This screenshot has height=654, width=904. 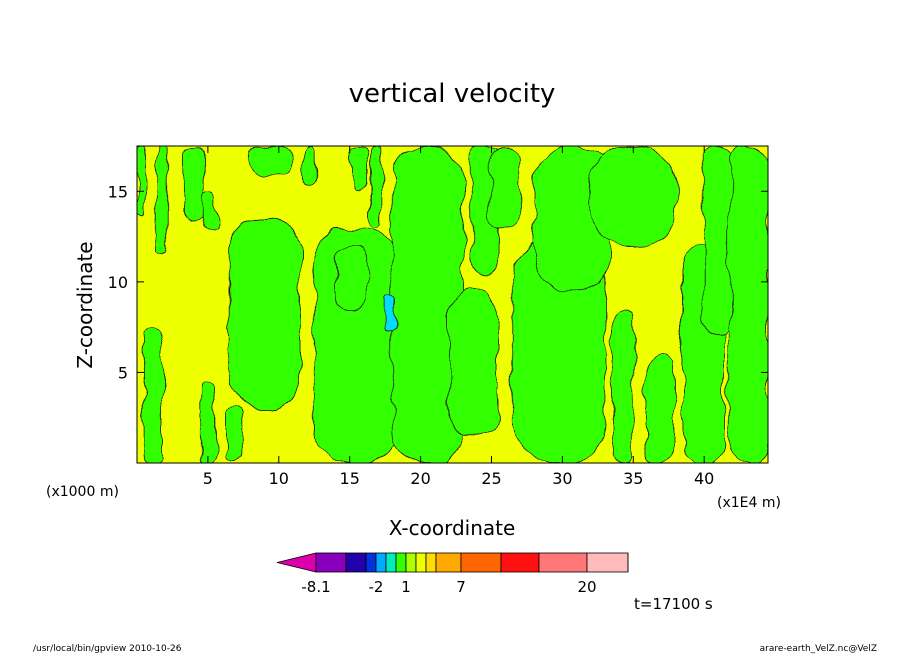 What do you see at coordinates (562, 478) in the screenshot?
I see `x-tick-label: 30` at bounding box center [562, 478].